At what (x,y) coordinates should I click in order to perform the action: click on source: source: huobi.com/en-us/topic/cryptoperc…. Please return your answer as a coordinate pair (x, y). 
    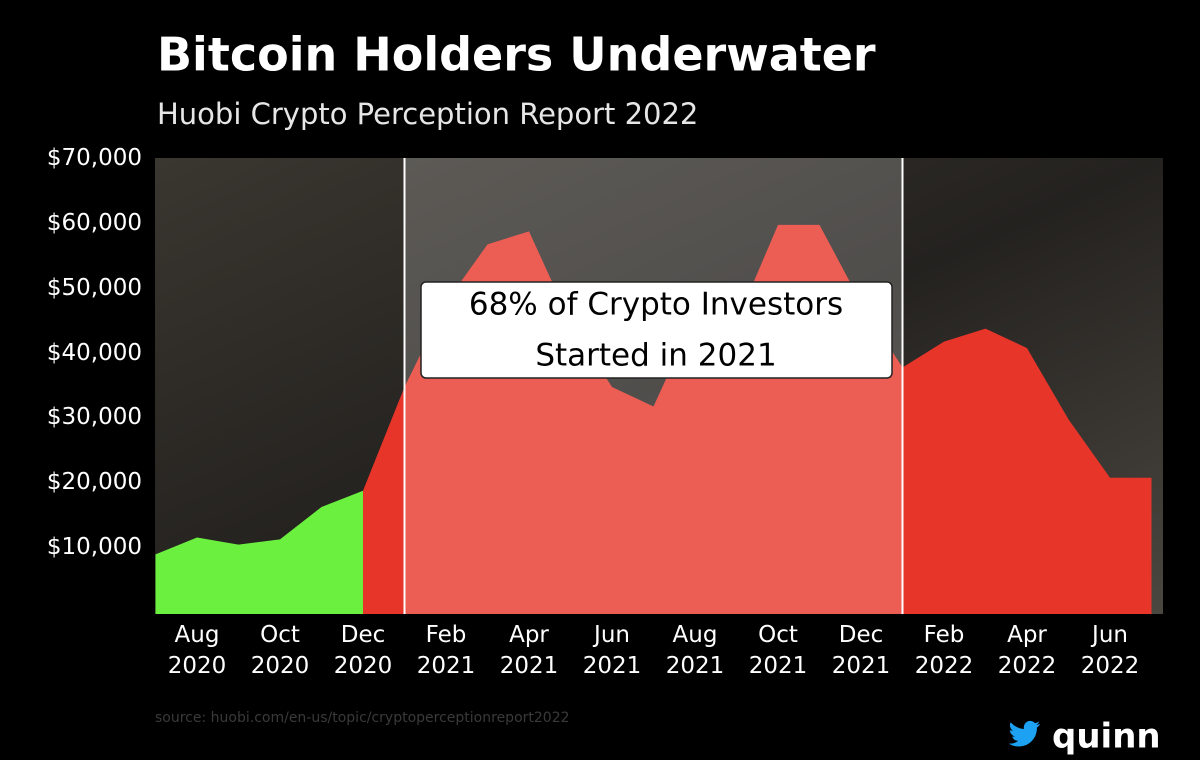
    Looking at the image, I should click on (362, 718).